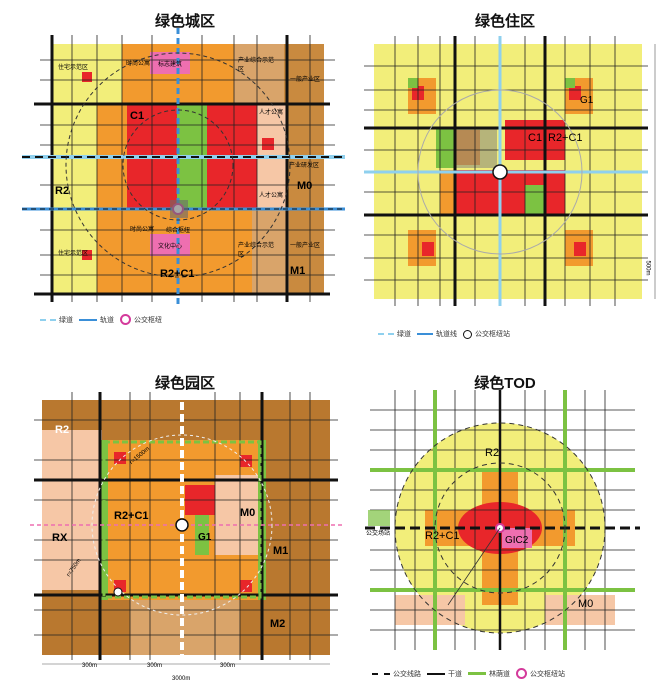 Image resolution: width=662 pixels, height=691 pixels. Describe the element at coordinates (62, 430) in the screenshot. I see `park-zone-r2: R2` at that location.